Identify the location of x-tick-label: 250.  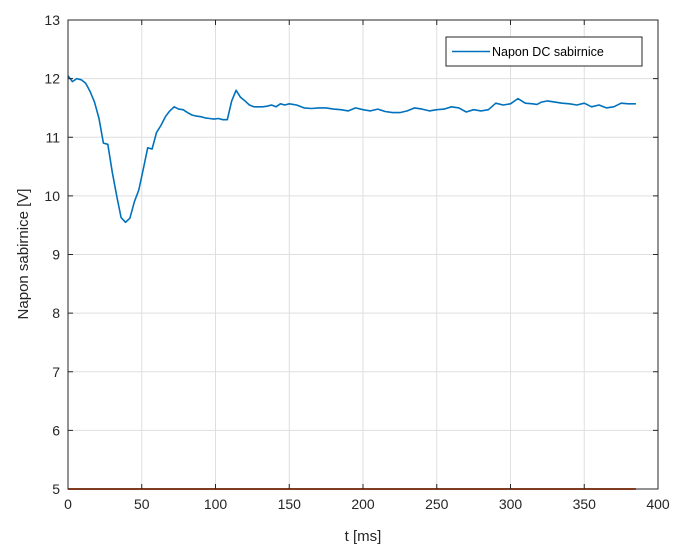
(437, 504).